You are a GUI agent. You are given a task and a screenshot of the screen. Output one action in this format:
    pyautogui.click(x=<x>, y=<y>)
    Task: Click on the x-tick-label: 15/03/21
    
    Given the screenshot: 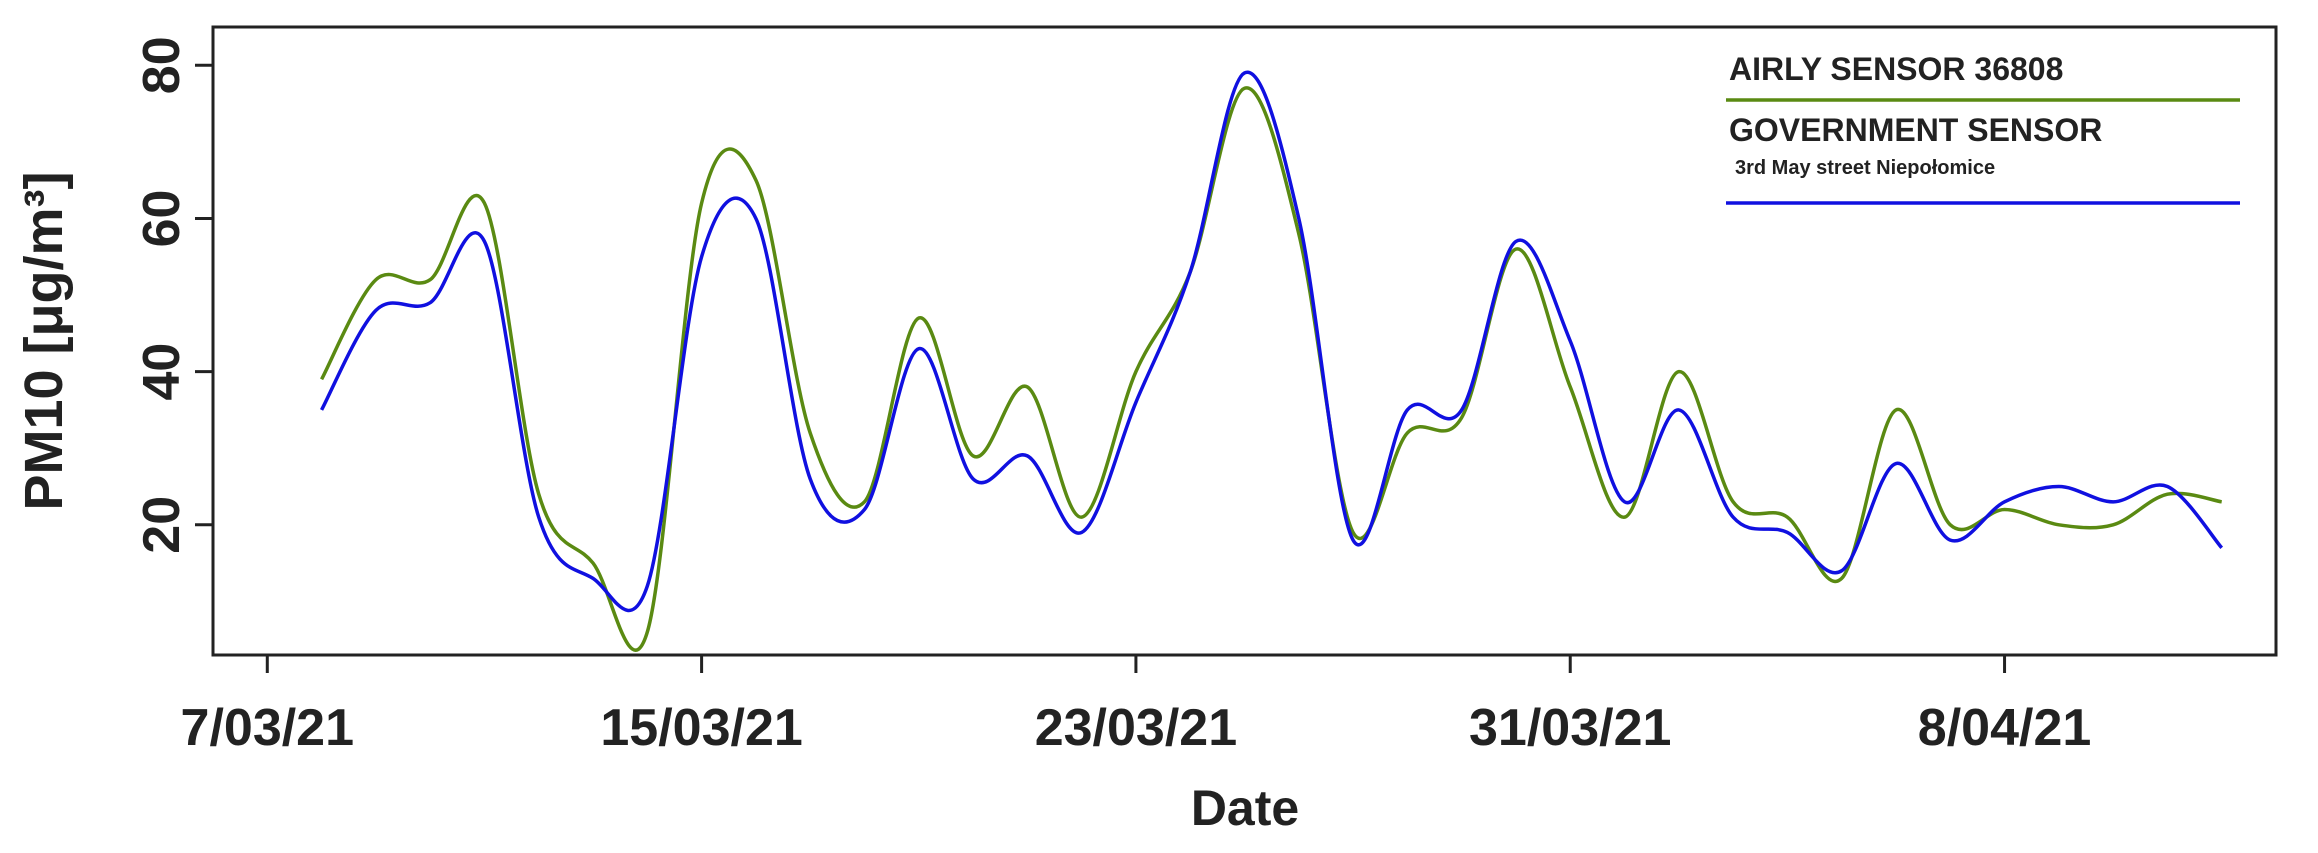 What is the action you would take?
    pyautogui.click(x=701, y=728)
    